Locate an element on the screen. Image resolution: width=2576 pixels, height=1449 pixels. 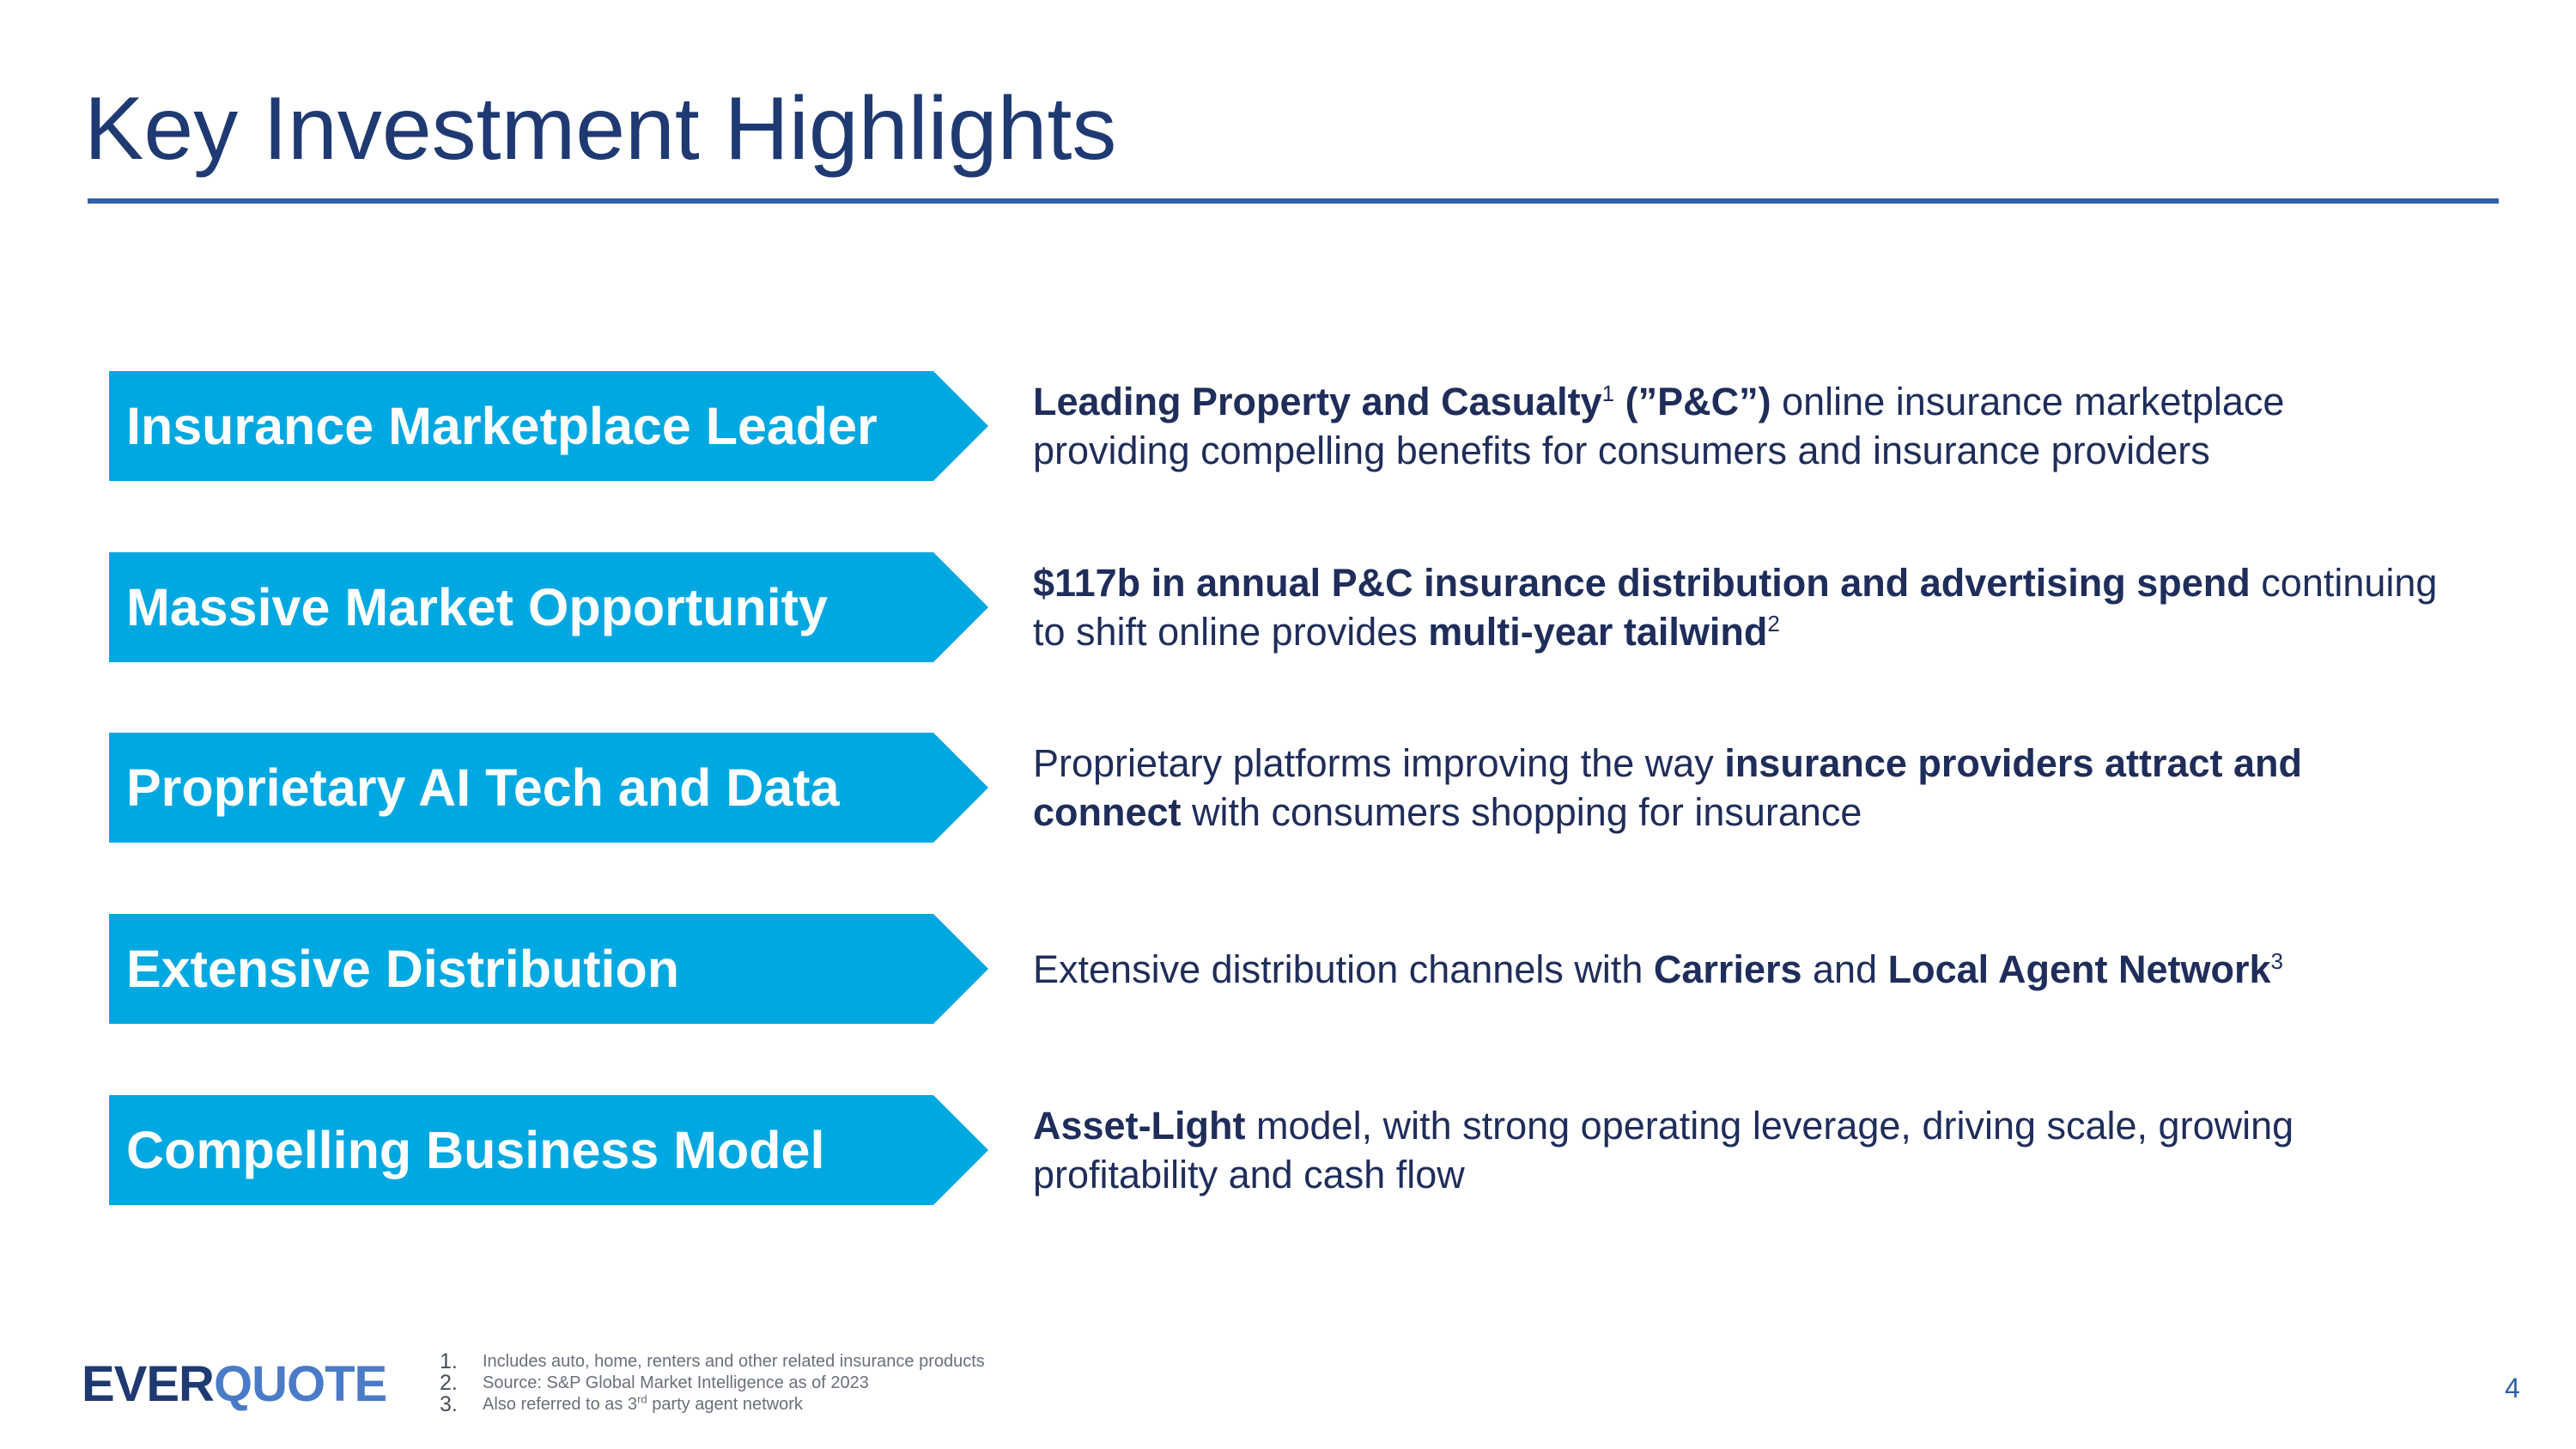
chevron-banner: Extensive Distribution is located at coordinates (548, 969).